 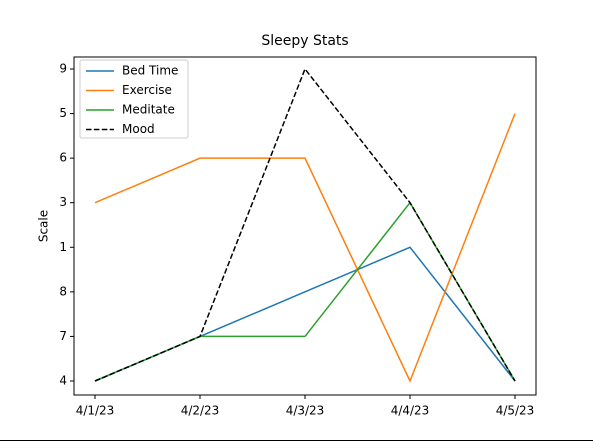 What do you see at coordinates (63, 381) in the screenshot?
I see `y-tick-label: 4` at bounding box center [63, 381].